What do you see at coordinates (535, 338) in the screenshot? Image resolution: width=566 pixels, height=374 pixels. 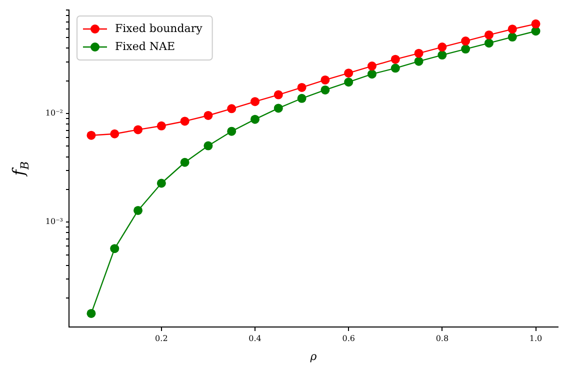 I see `x-tick-label: 1.0` at bounding box center [535, 338].